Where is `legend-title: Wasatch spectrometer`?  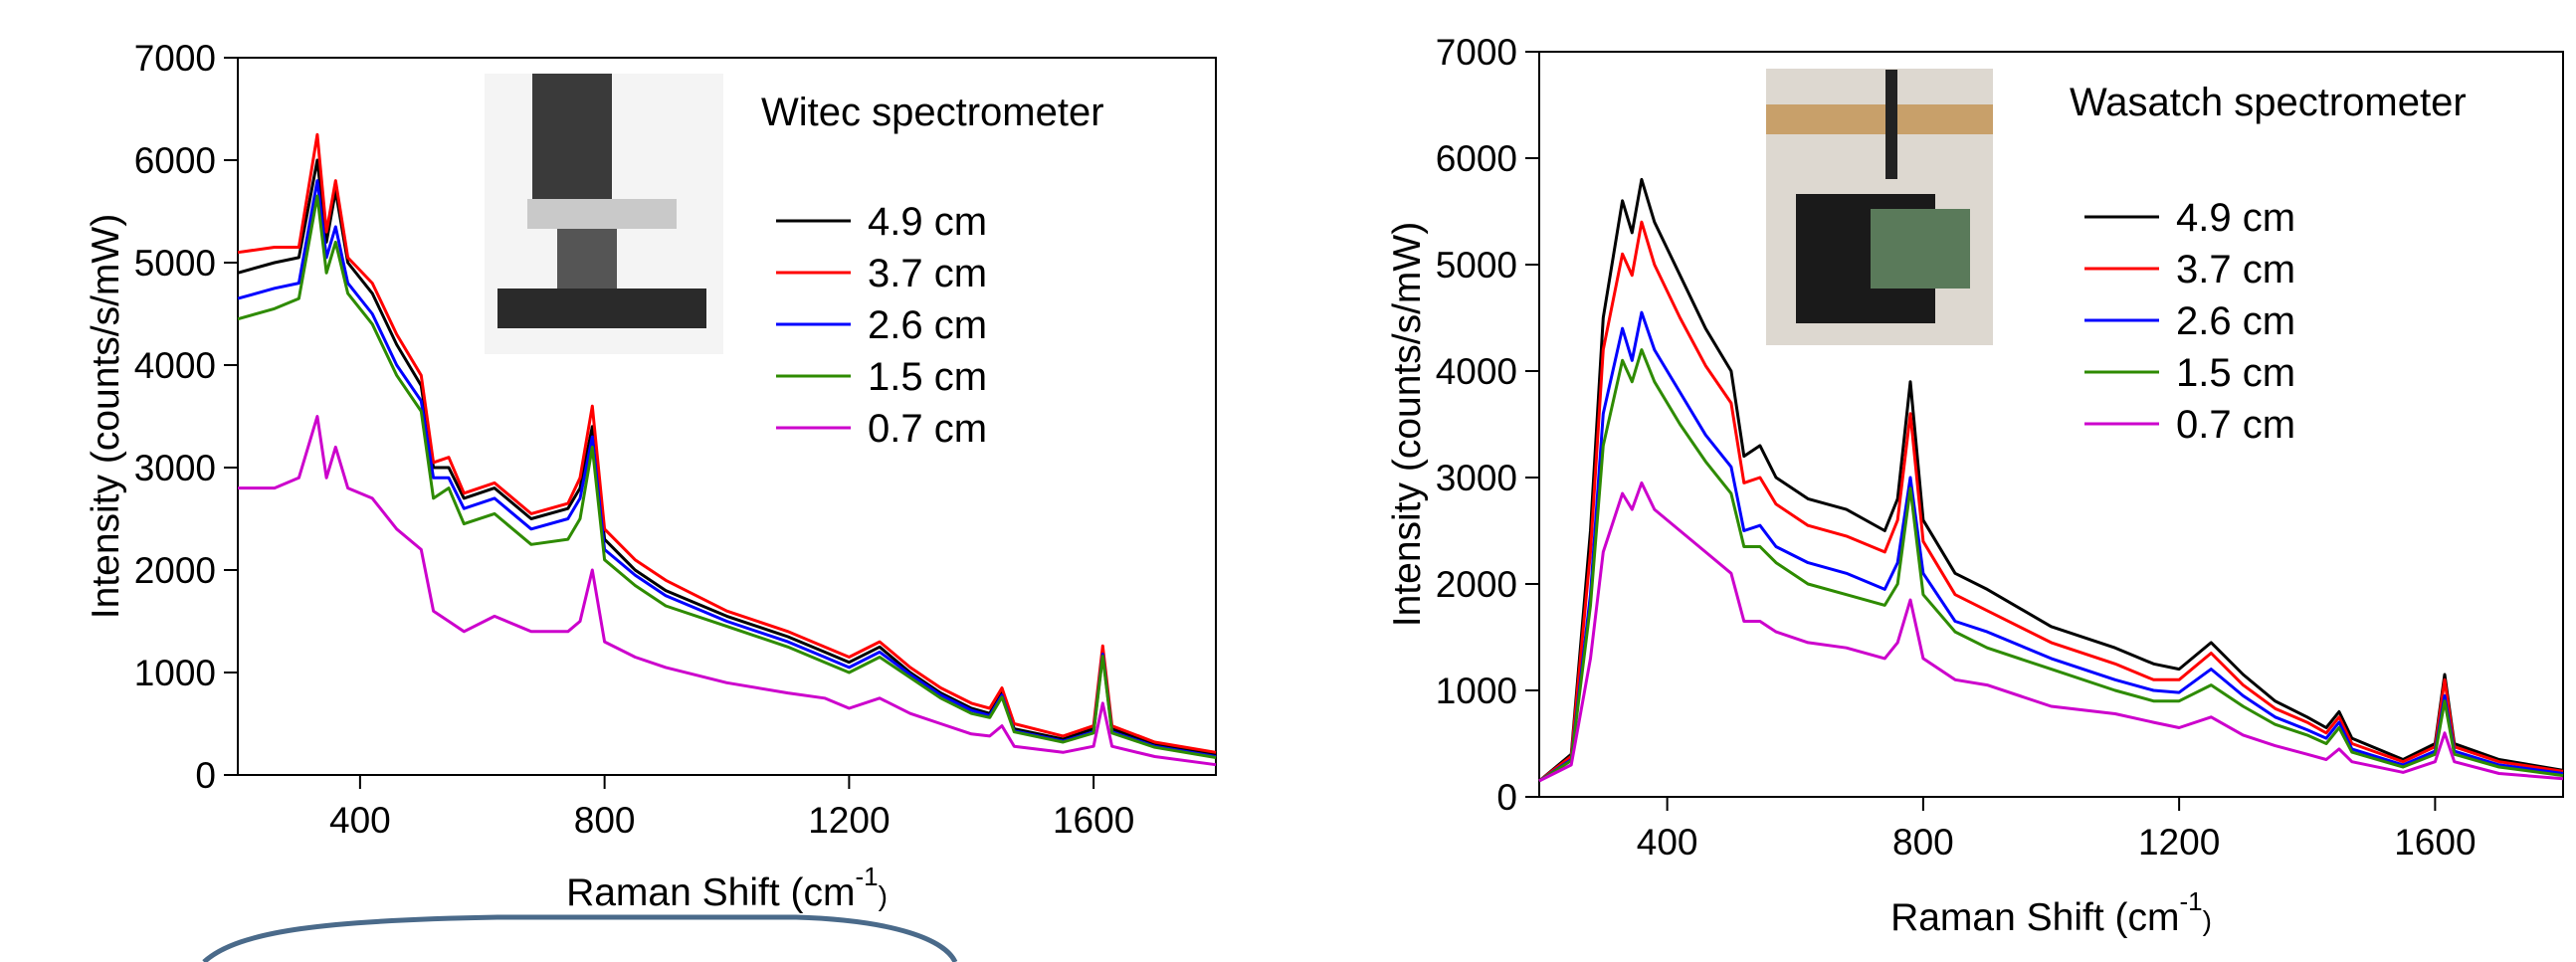 legend-title: Wasatch spectrometer is located at coordinates (2268, 102).